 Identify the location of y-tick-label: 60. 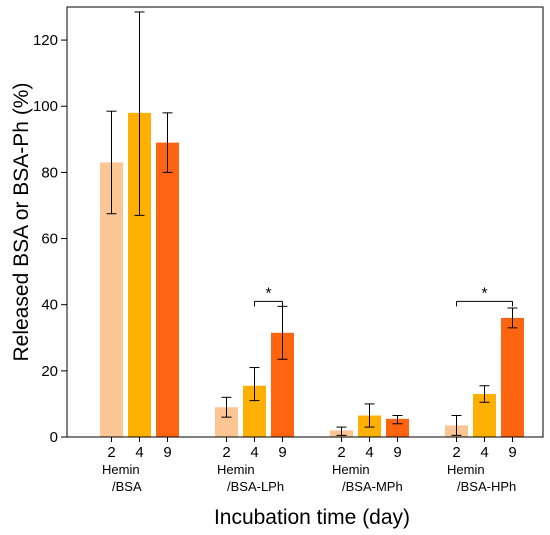
(49, 239).